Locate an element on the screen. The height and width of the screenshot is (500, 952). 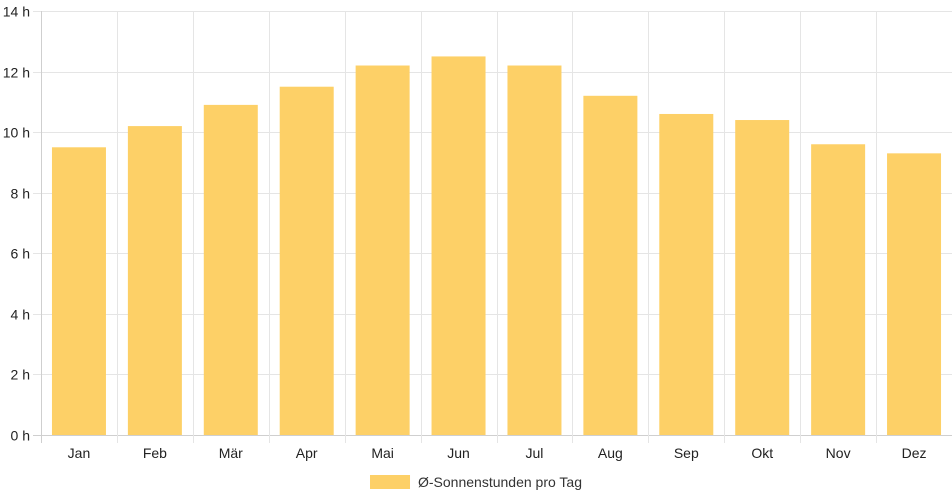
bar-Nov is located at coordinates (838, 289).